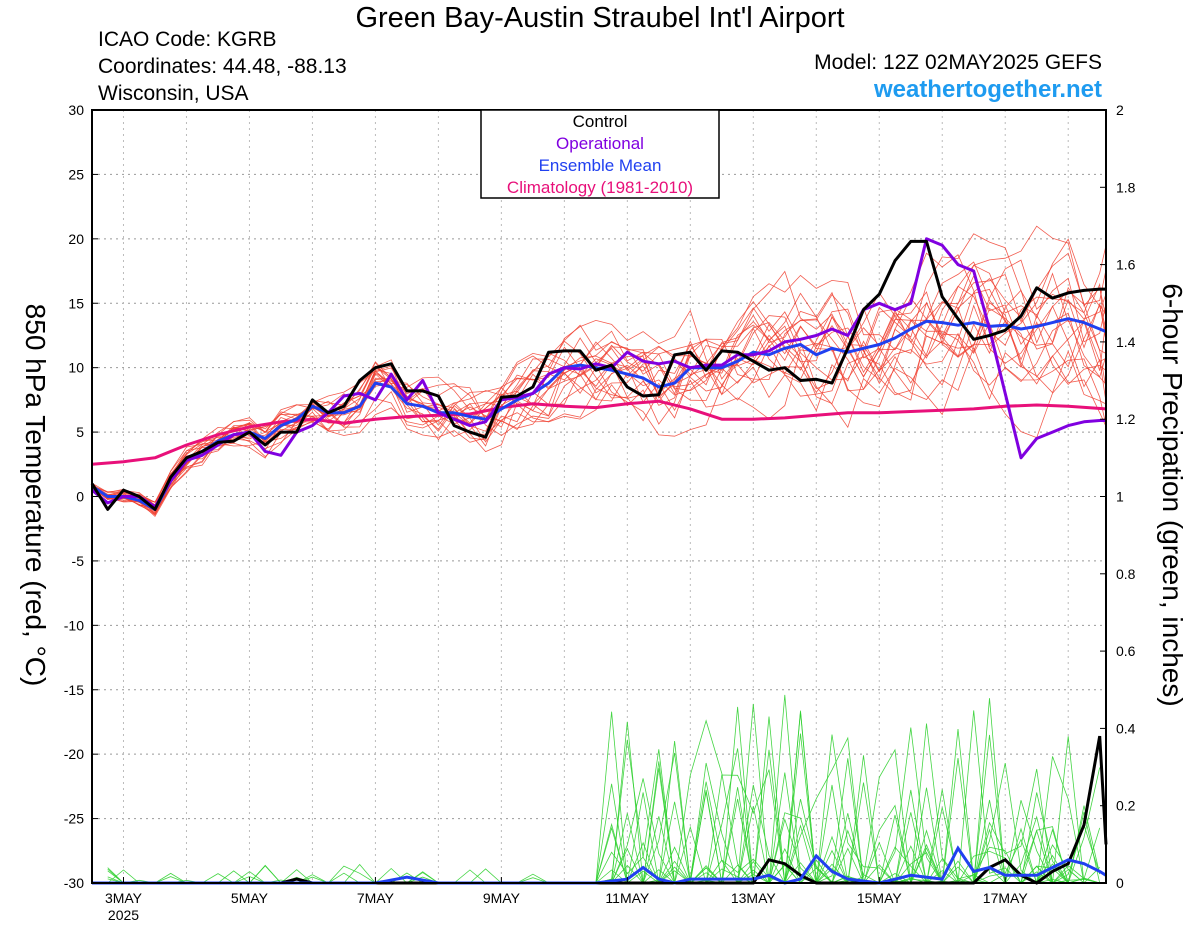 This screenshot has height=927, width=1200. What do you see at coordinates (76, 368) in the screenshot?
I see `tick-label-left: 10` at bounding box center [76, 368].